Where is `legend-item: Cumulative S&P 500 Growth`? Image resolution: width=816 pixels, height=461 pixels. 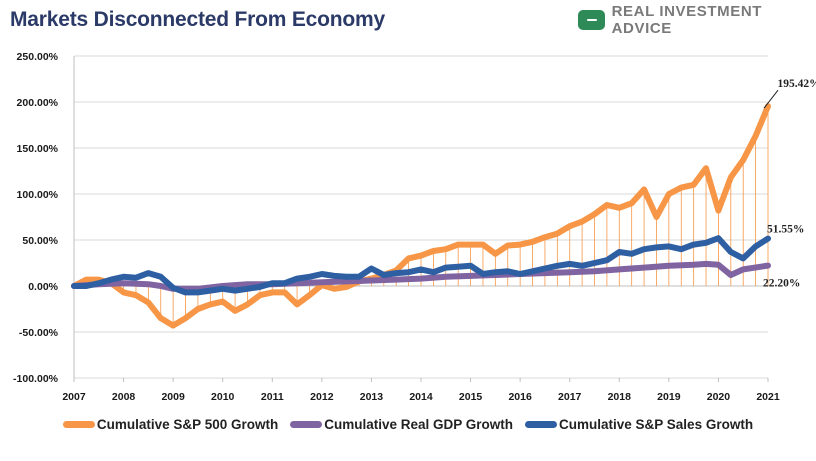
legend-item: Cumulative S&P 500 Growth is located at coordinates (170, 424).